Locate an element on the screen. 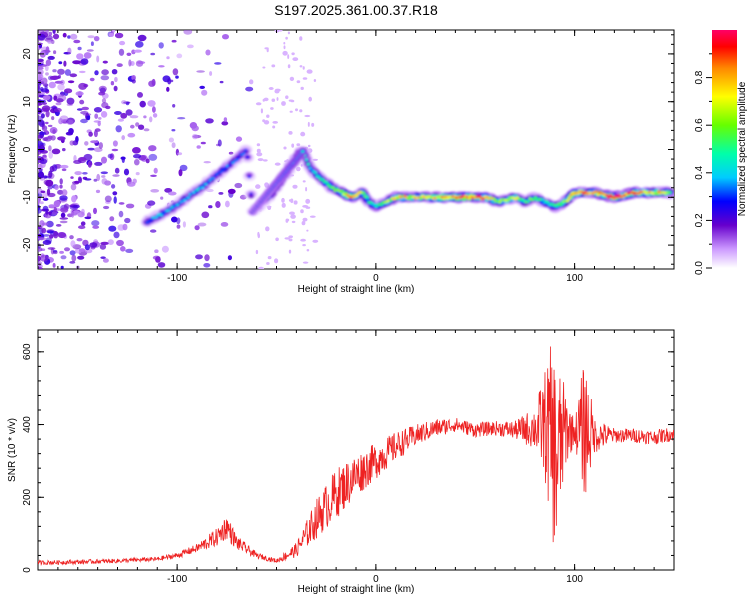  spectrogram-x-label: Height of straight line (km) is located at coordinates (356, 289).